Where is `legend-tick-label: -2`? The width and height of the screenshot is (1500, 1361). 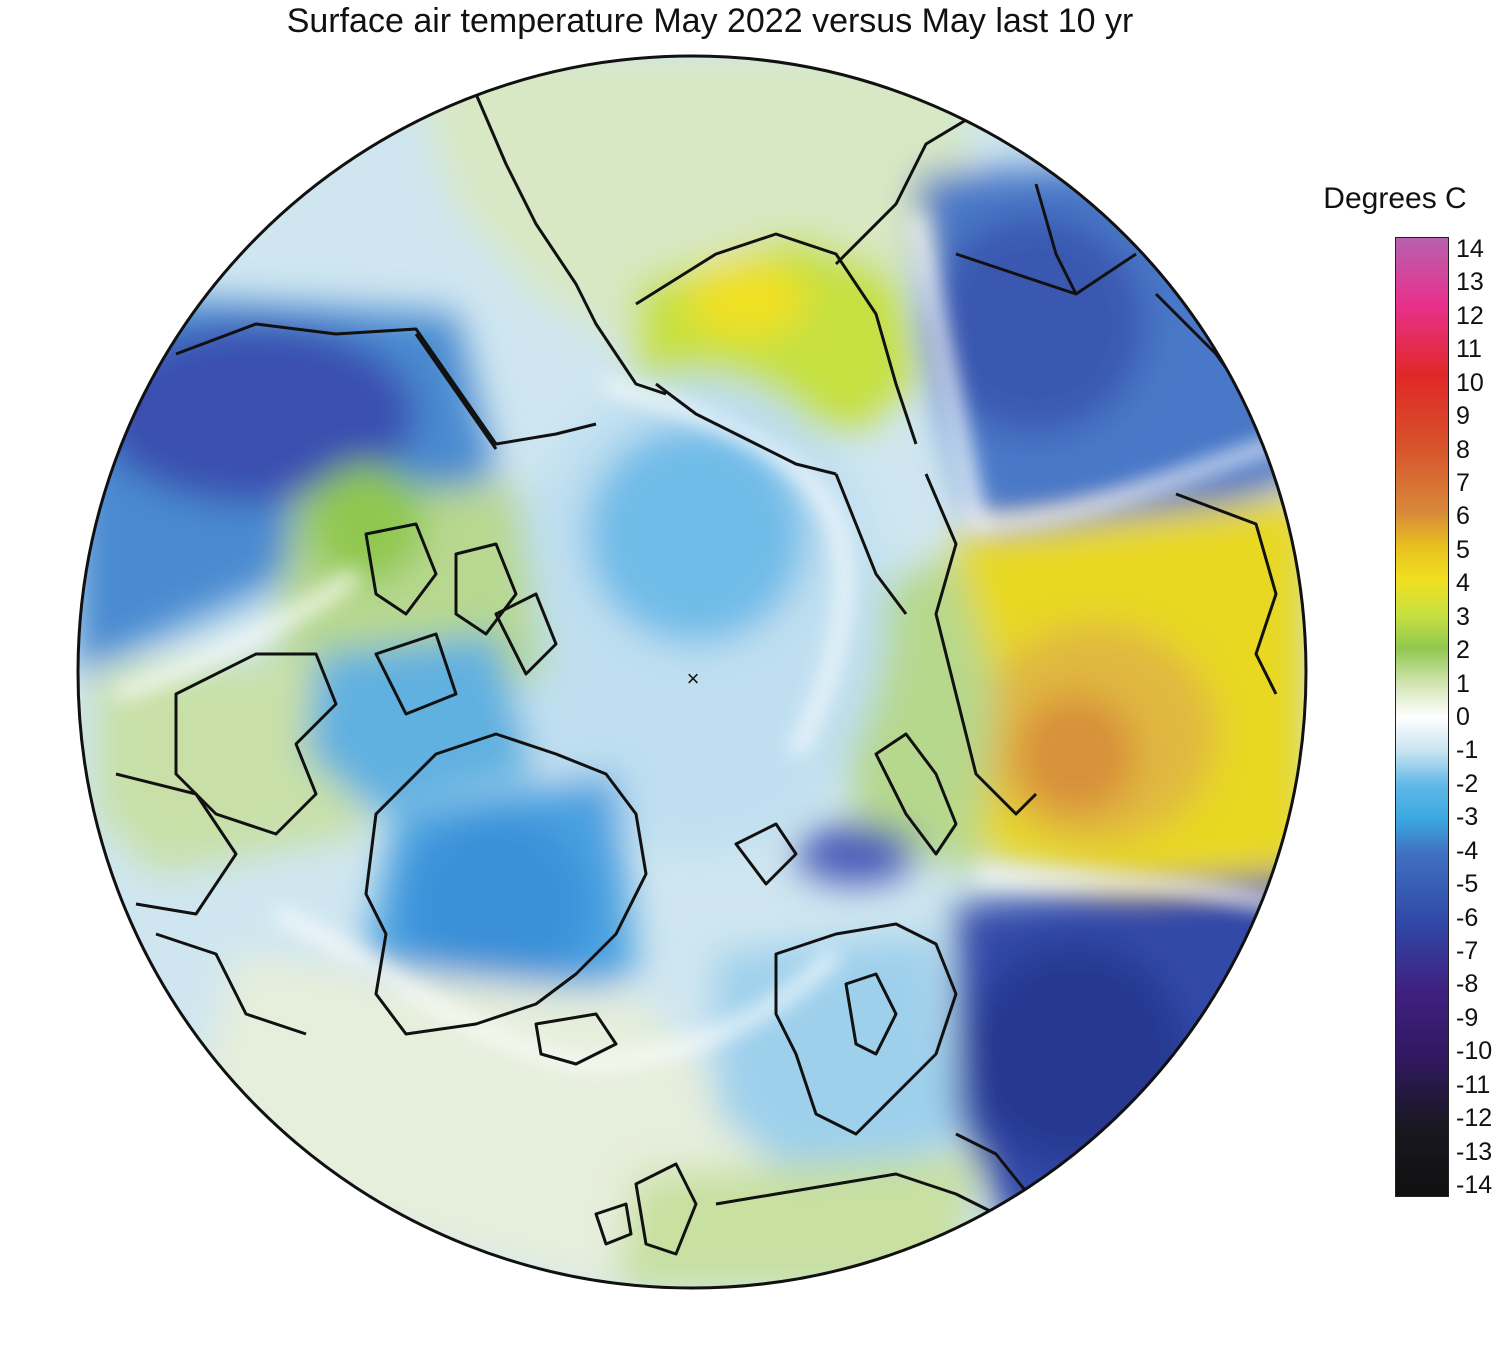 legend-tick-label: -2 is located at coordinates (1467, 783).